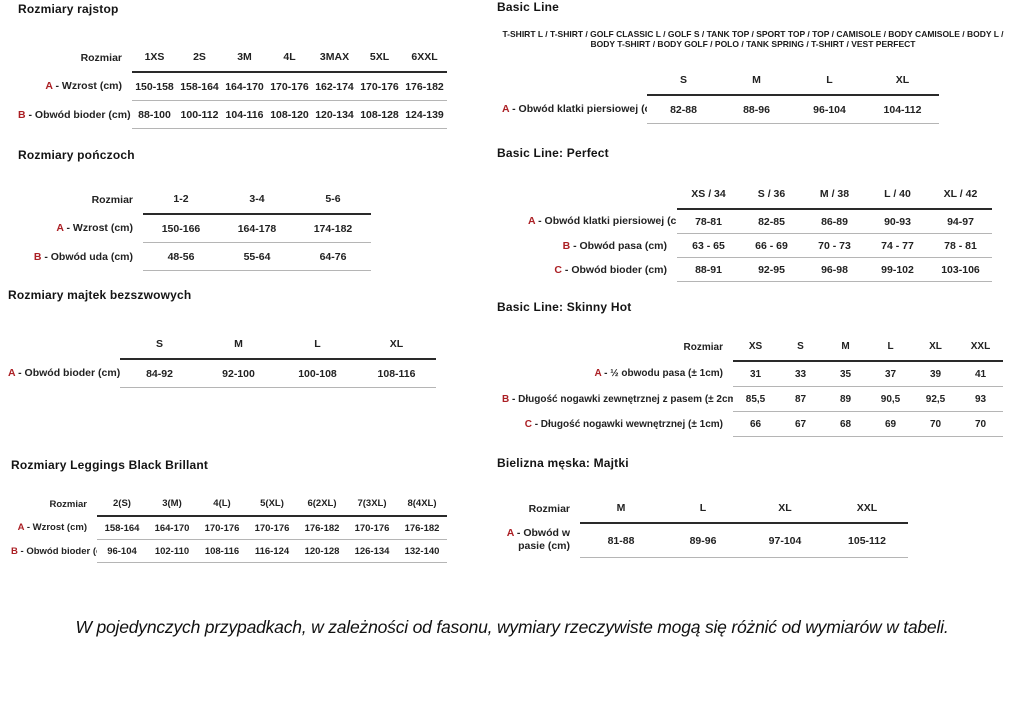  Describe the element at coordinates (64, 373) in the screenshot. I see `row-label: A - Obwód bioder (cm)` at that location.